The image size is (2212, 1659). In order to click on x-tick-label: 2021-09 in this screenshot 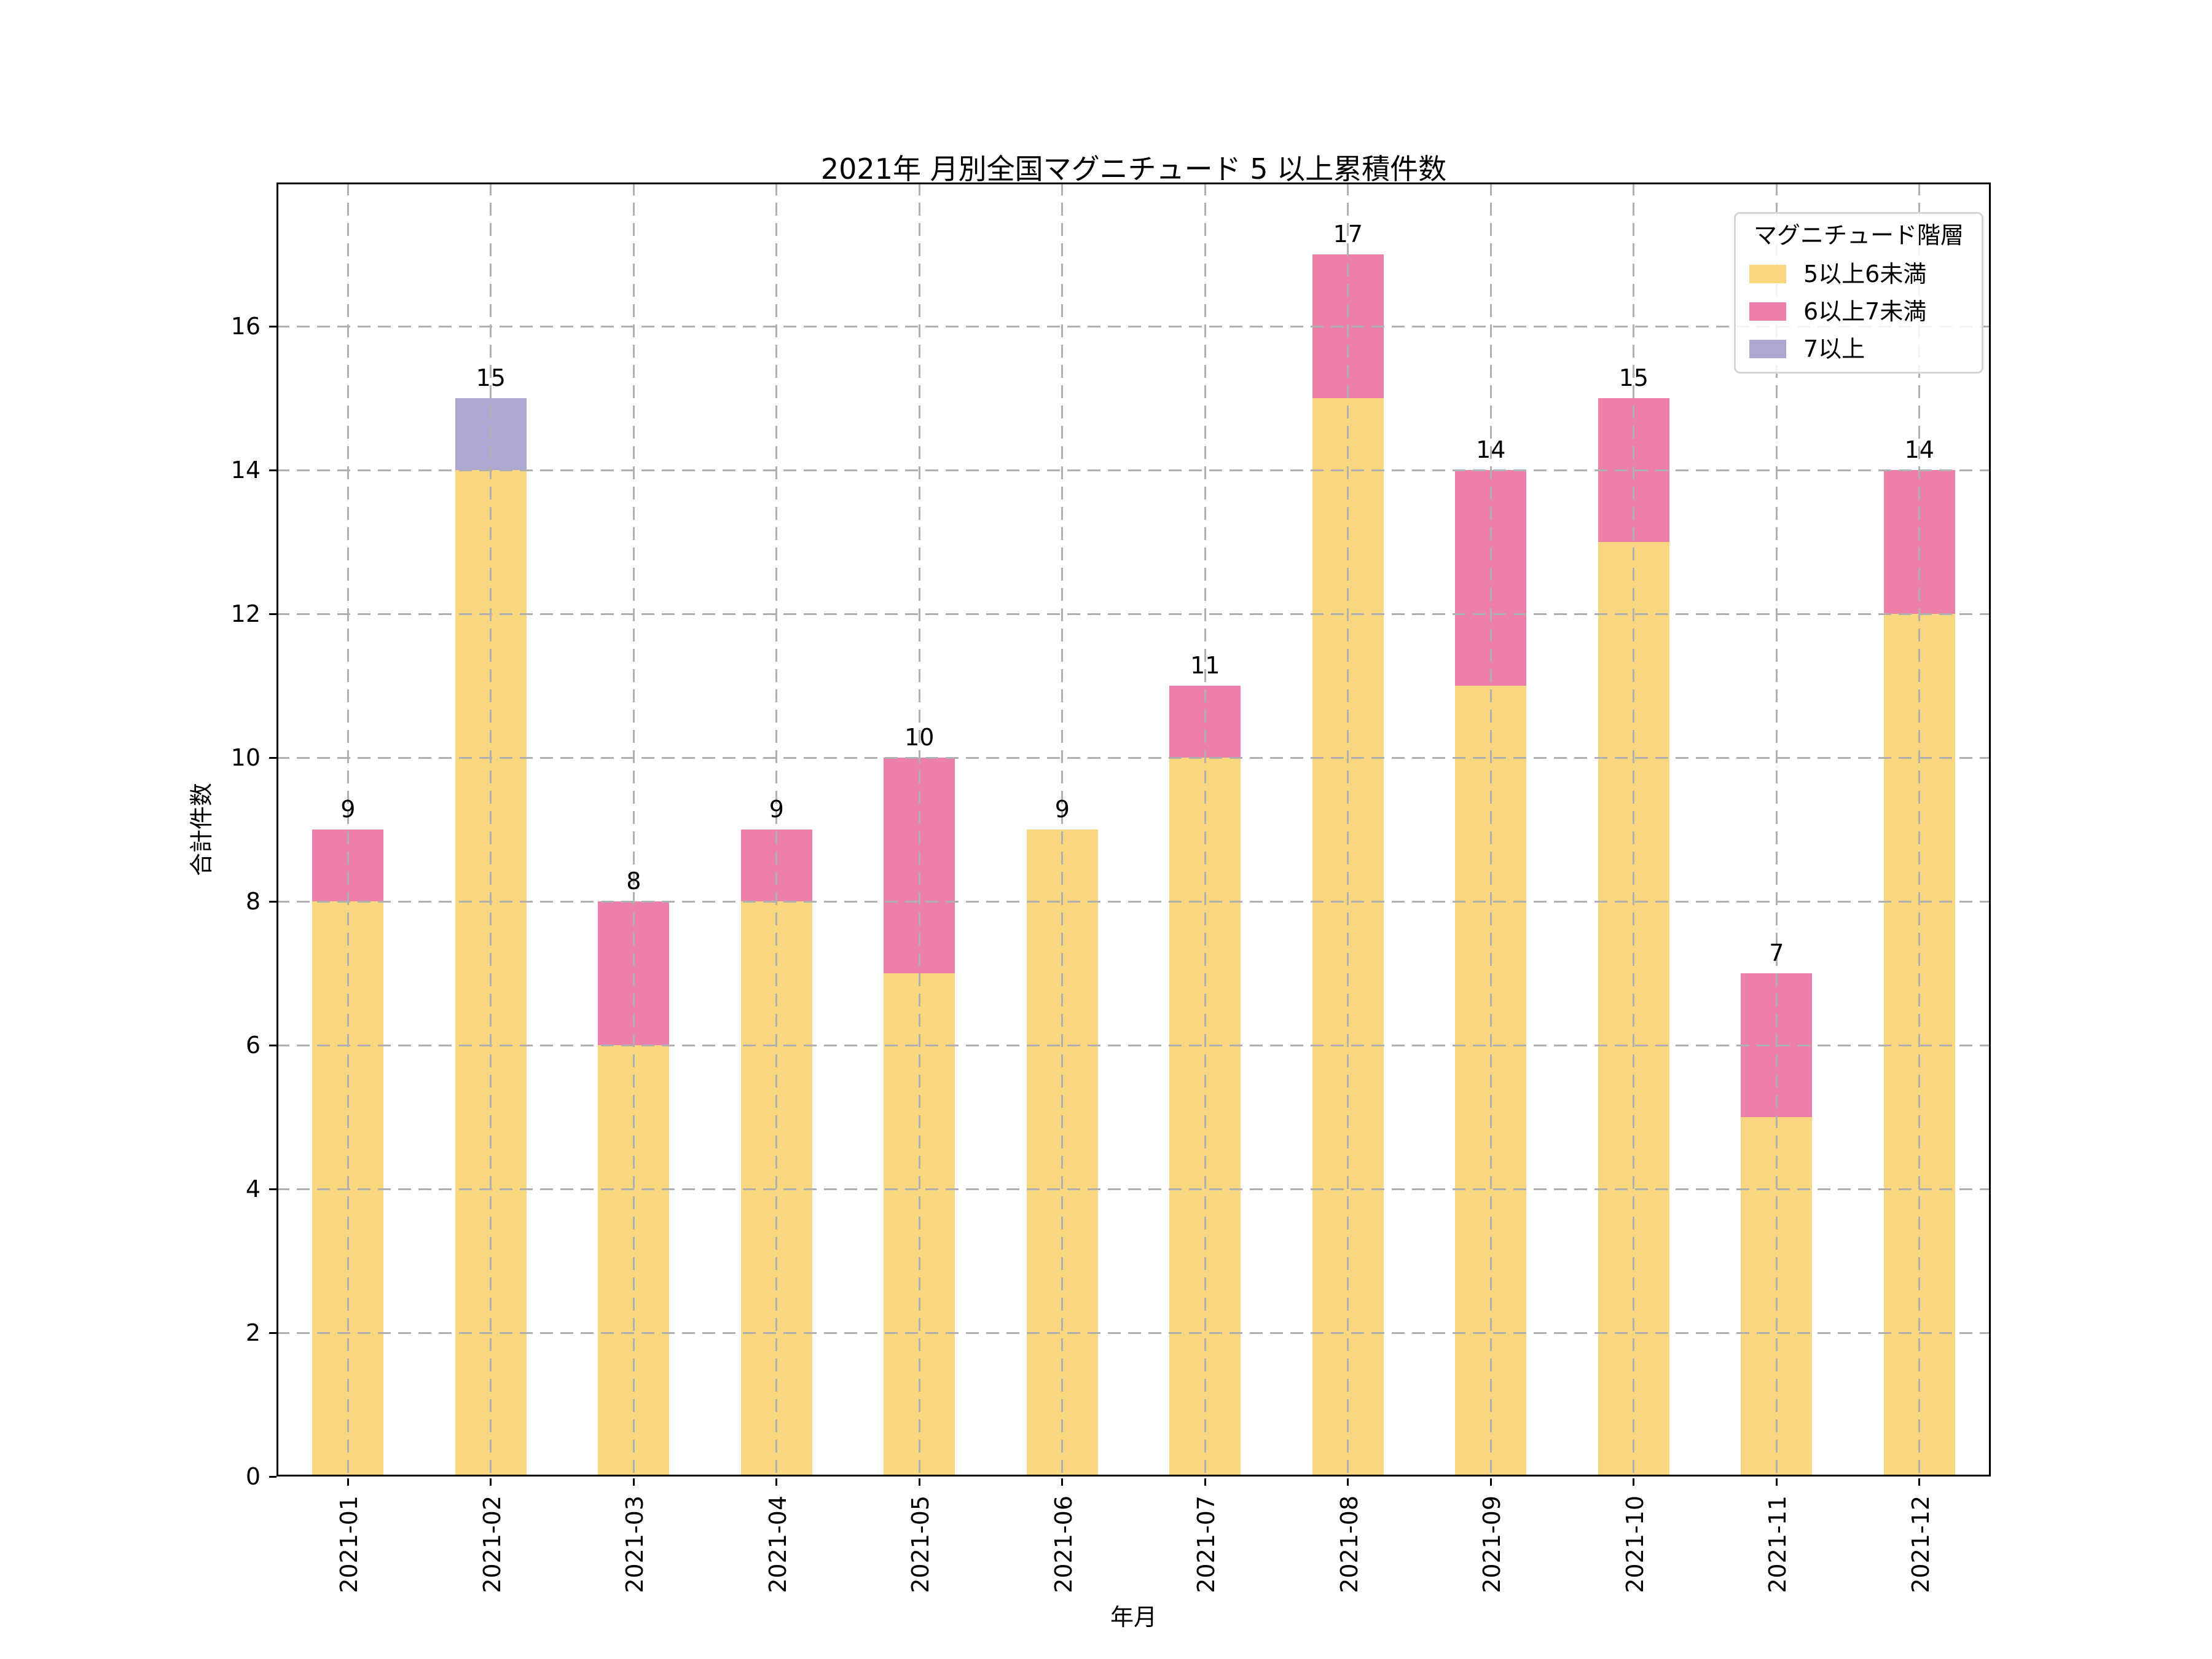, I will do `click(1492, 1544)`.